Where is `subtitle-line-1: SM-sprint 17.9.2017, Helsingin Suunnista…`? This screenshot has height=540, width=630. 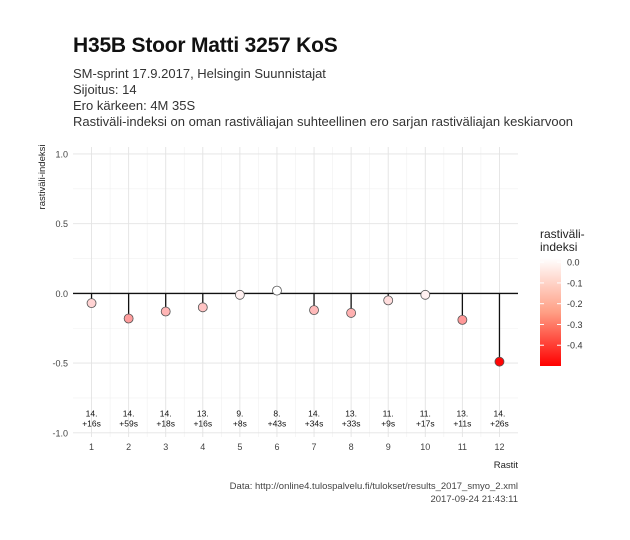
subtitle-line-1: SM-sprint 17.9.2017, Helsingin Suunnista… is located at coordinates (199, 73).